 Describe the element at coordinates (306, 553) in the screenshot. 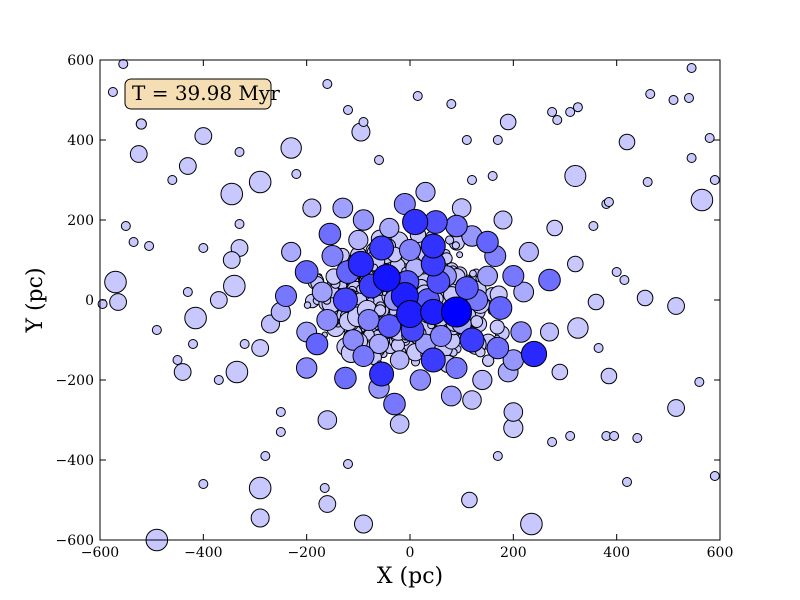

I see `x-tick-label: −200` at that location.